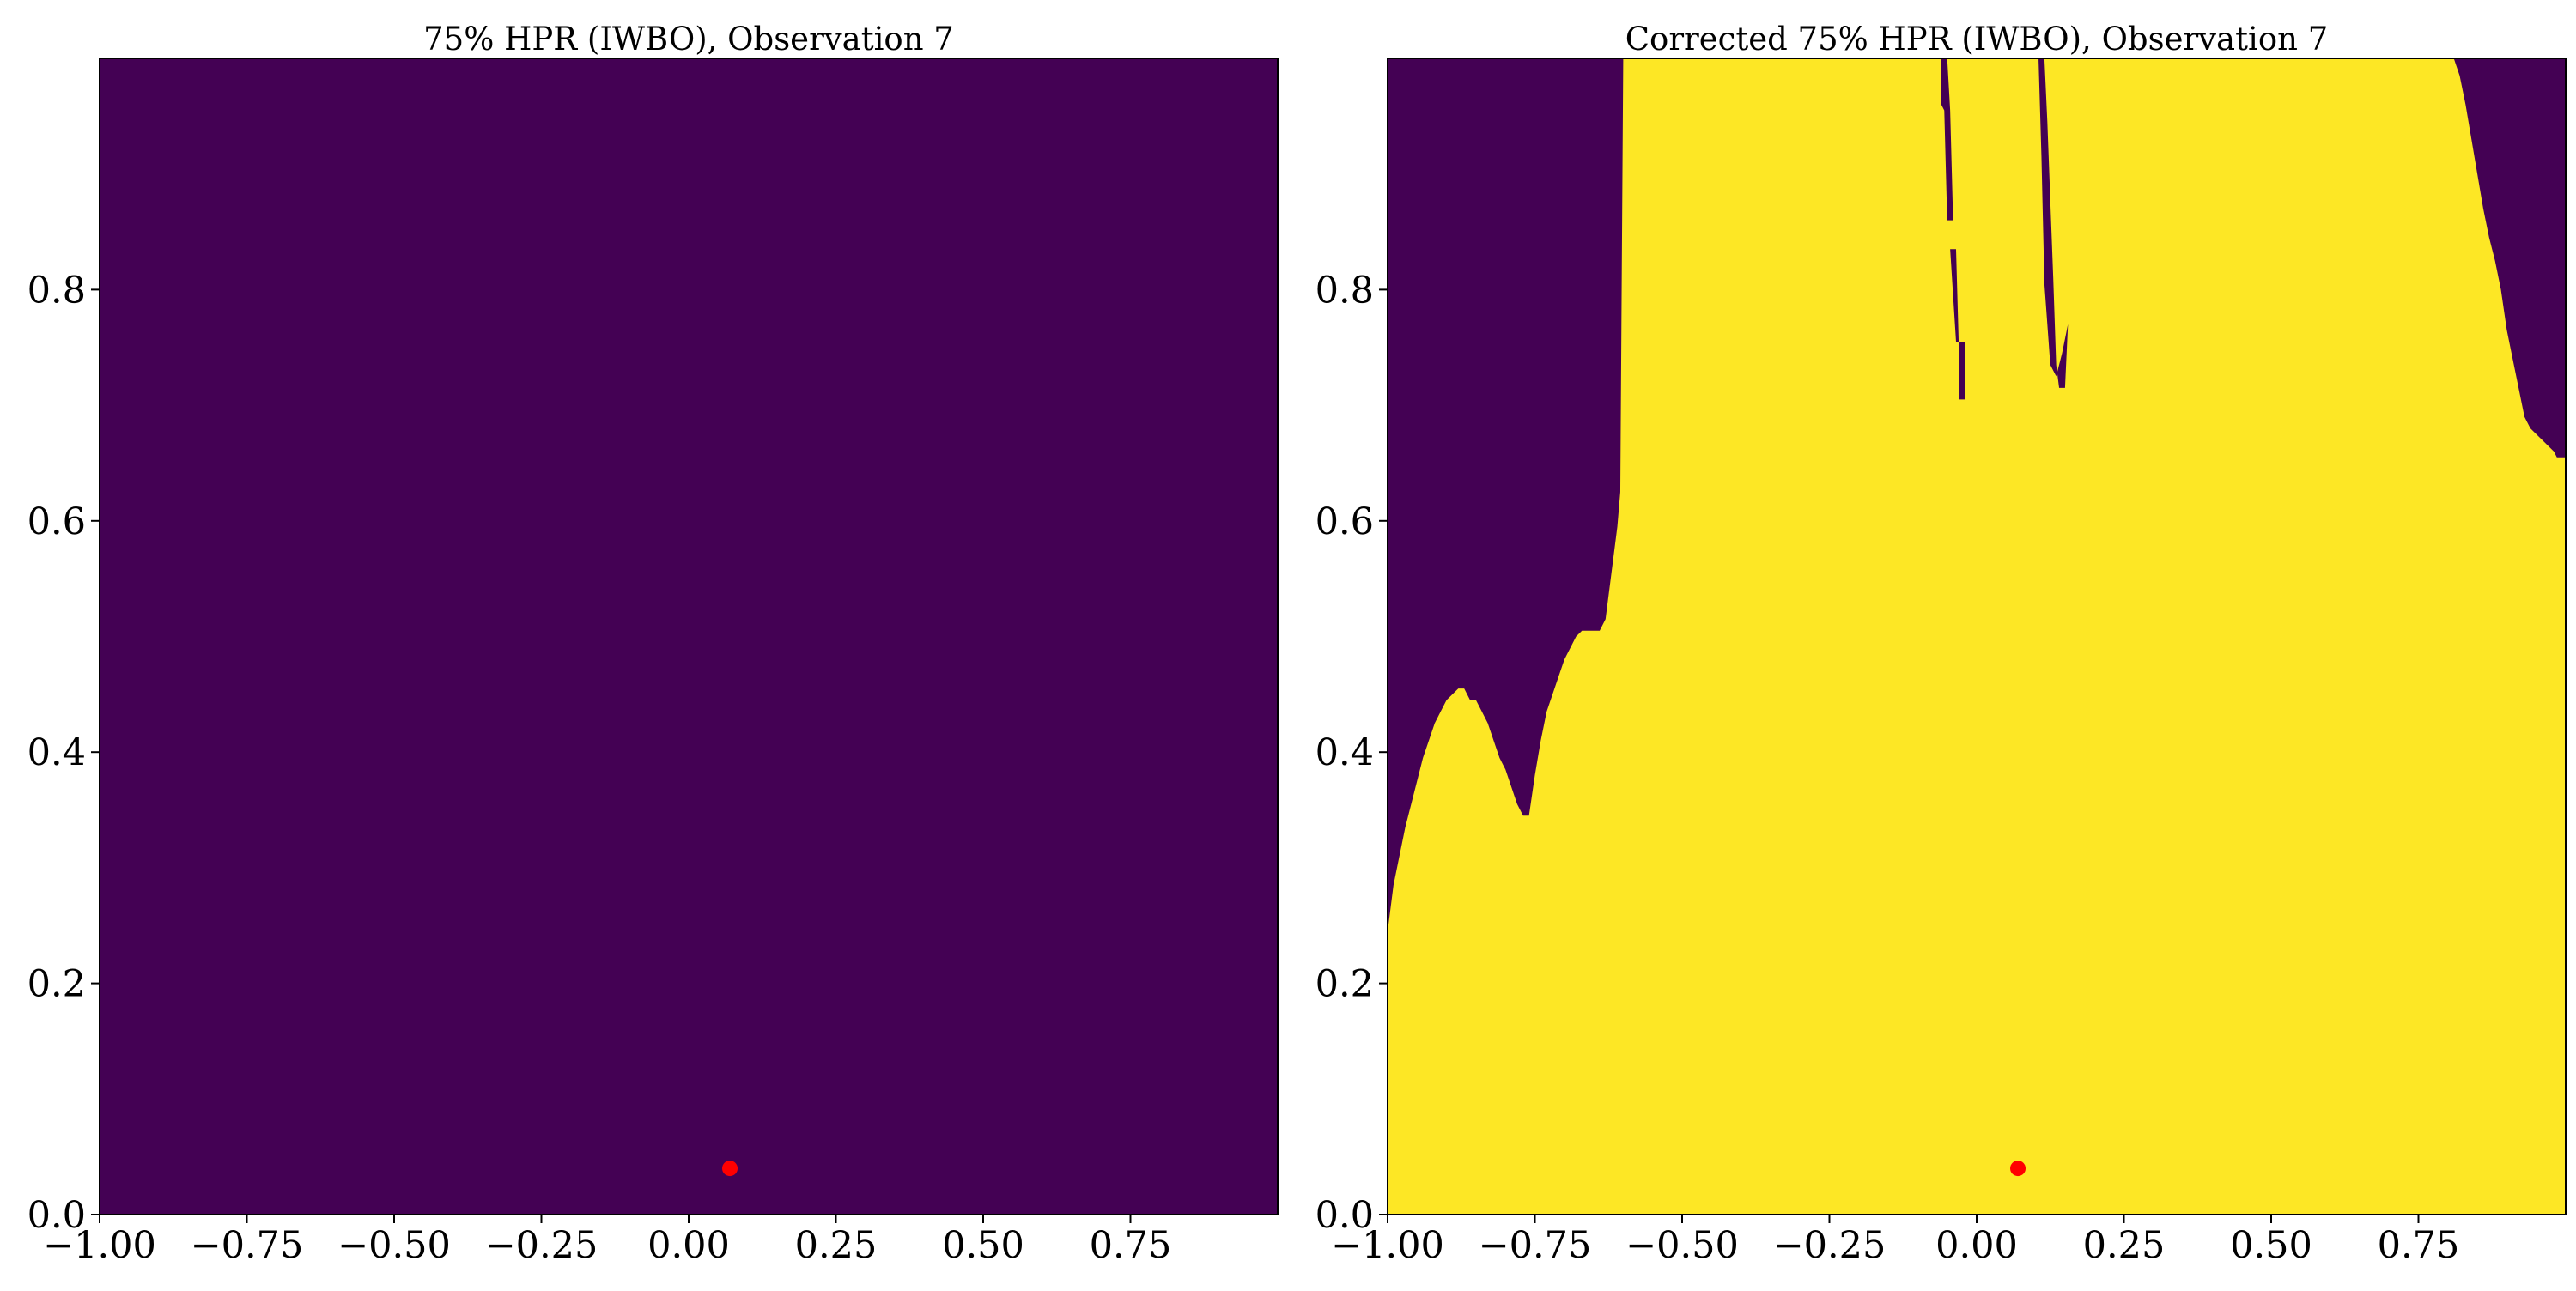 Image resolution: width=2576 pixels, height=1291 pixels. Describe the element at coordinates (1976, 40) in the screenshot. I see `chart-title: Corrected 75% HPR (IWBO), Observation 7` at that location.